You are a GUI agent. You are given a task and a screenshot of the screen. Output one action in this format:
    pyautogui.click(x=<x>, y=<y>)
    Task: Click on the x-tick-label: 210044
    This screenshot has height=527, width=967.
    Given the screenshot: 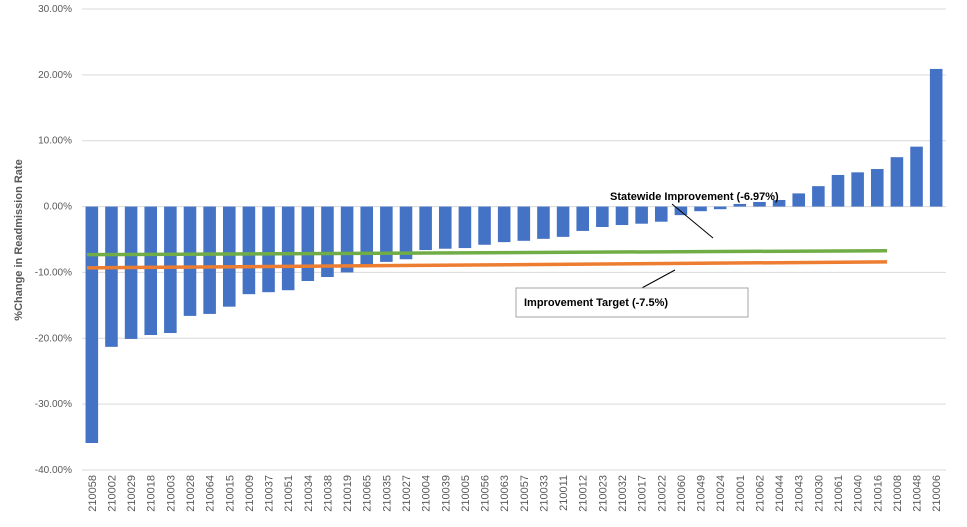 What is the action you would take?
    pyautogui.click(x=780, y=493)
    